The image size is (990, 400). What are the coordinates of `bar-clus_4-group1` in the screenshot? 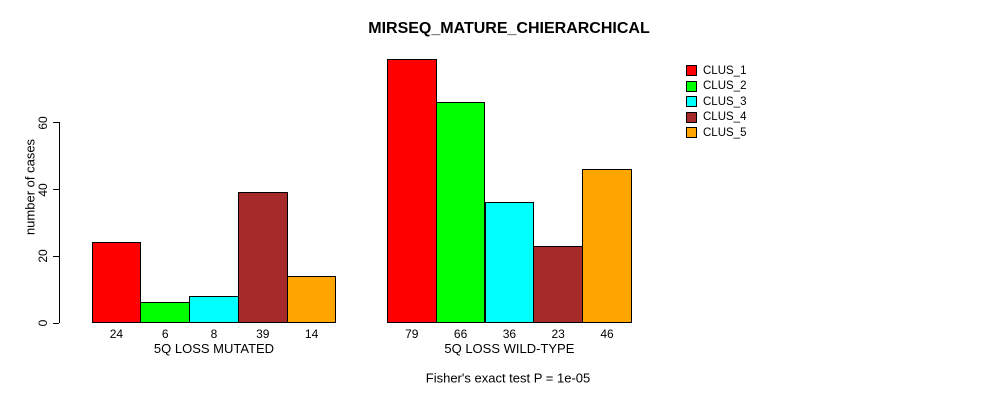 It's located at (262, 258).